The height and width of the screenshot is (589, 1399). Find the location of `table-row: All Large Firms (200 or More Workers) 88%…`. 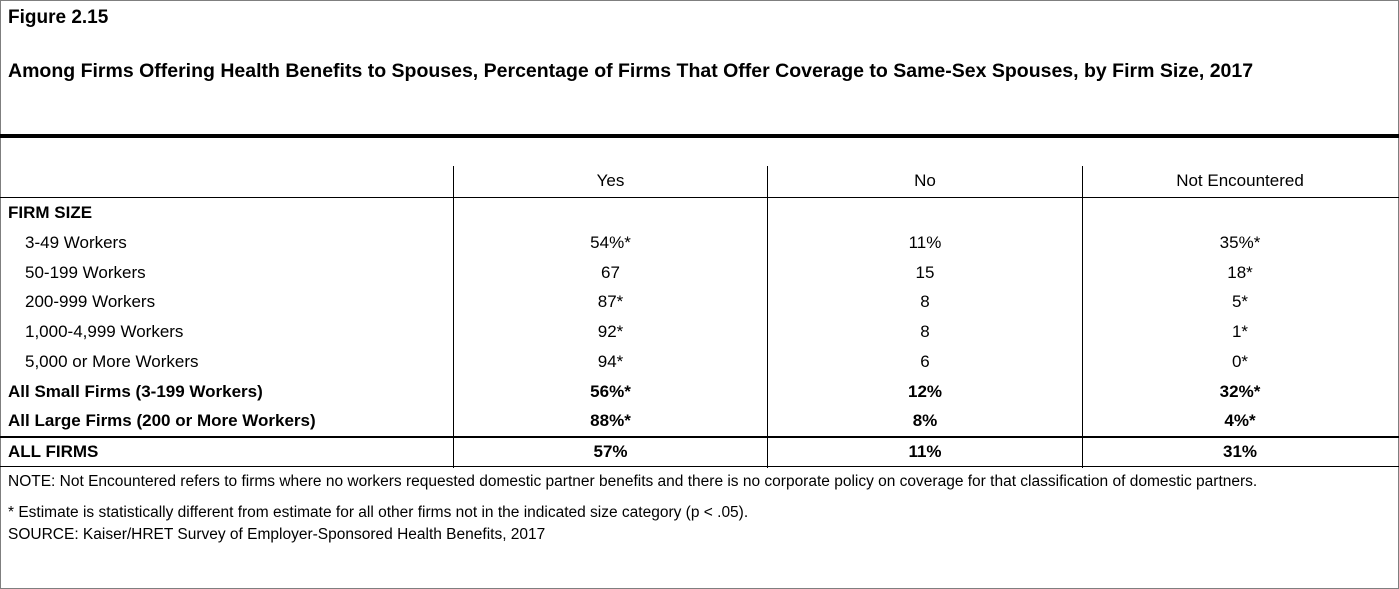

table-row: All Large Firms (200 or More Workers) 88%… is located at coordinates (699, 421).